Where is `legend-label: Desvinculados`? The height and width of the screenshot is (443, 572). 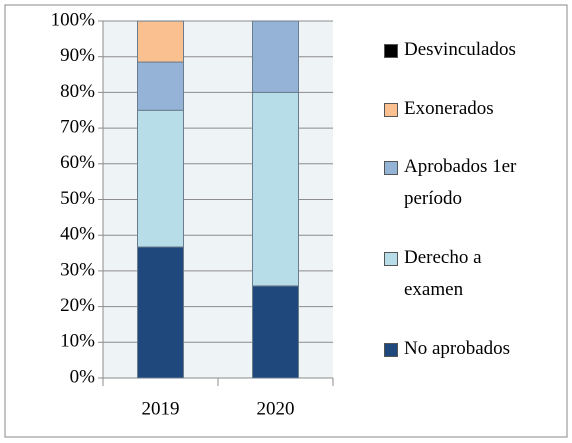 legend-label: Desvinculados is located at coordinates (460, 50).